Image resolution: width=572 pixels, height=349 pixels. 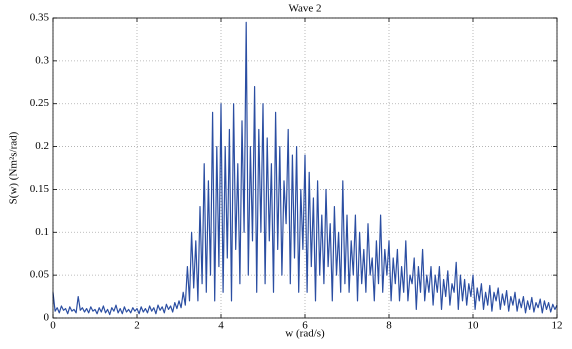 What do you see at coordinates (474, 326) in the screenshot?
I see `x-tick-label: 10` at bounding box center [474, 326].